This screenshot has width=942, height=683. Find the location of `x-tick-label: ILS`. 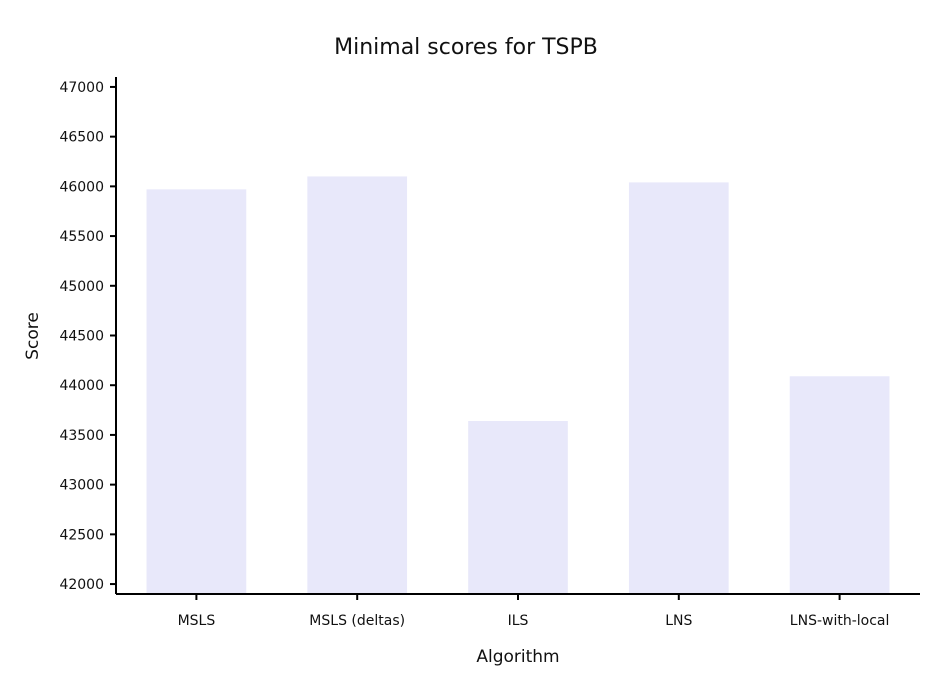

x-tick-label: ILS is located at coordinates (518, 621).